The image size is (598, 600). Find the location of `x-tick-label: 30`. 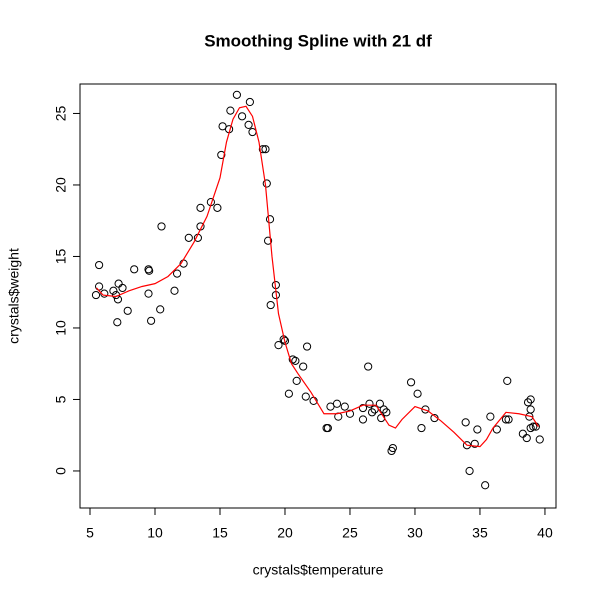

x-tick-label: 30 is located at coordinates (415, 533).